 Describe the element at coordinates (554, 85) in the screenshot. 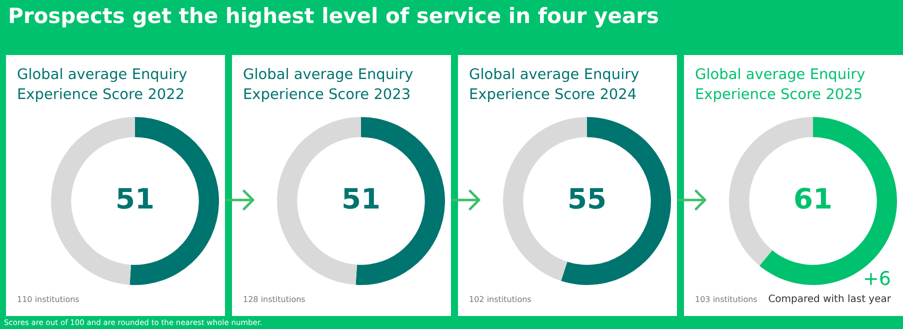

I see `chart-title: Global average Enquiry Experience Score 2024` at that location.